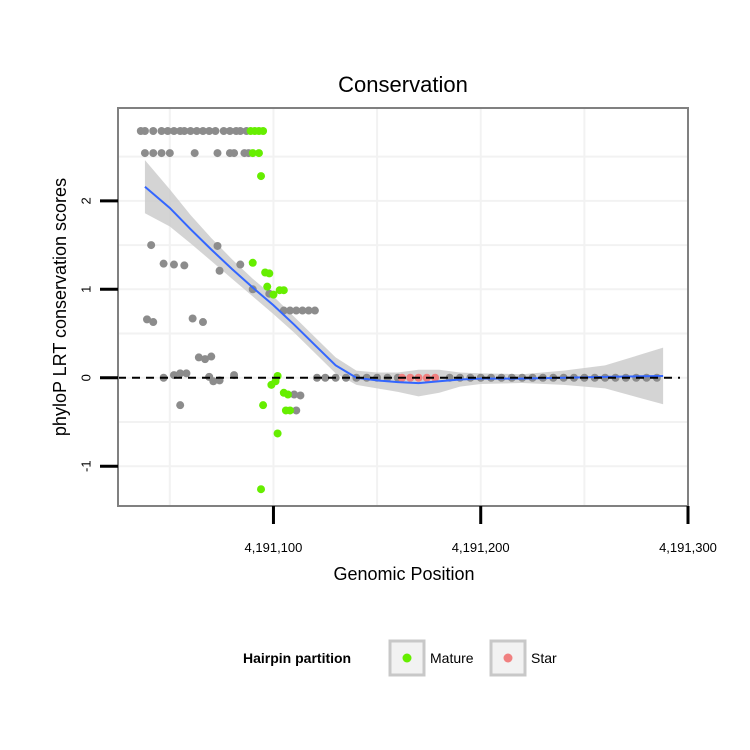  Describe the element at coordinates (481, 547) in the screenshot. I see `x-tick-label: 4,191,200` at that location.